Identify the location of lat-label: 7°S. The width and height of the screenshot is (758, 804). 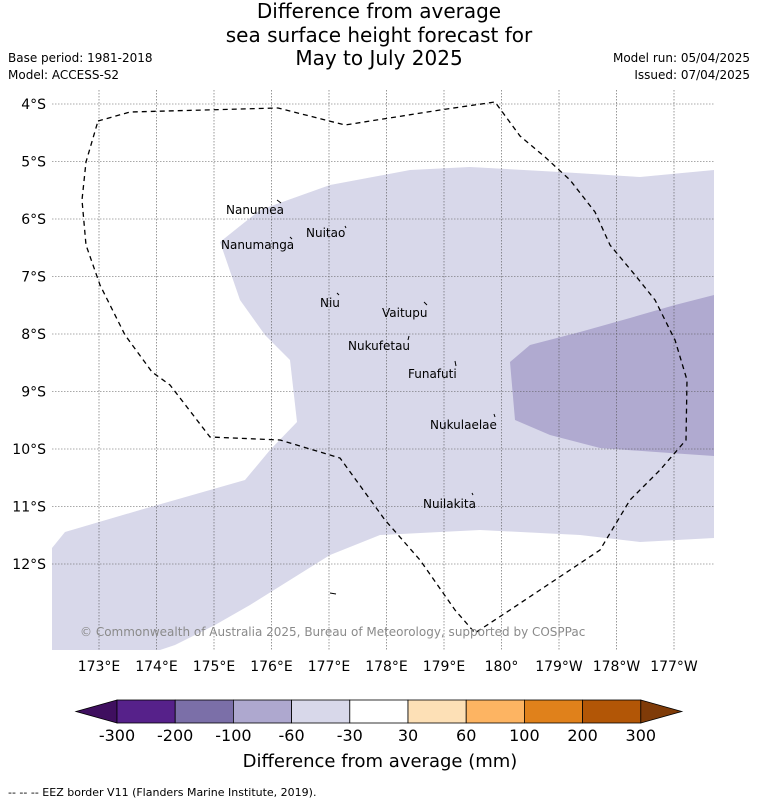
(33, 278).